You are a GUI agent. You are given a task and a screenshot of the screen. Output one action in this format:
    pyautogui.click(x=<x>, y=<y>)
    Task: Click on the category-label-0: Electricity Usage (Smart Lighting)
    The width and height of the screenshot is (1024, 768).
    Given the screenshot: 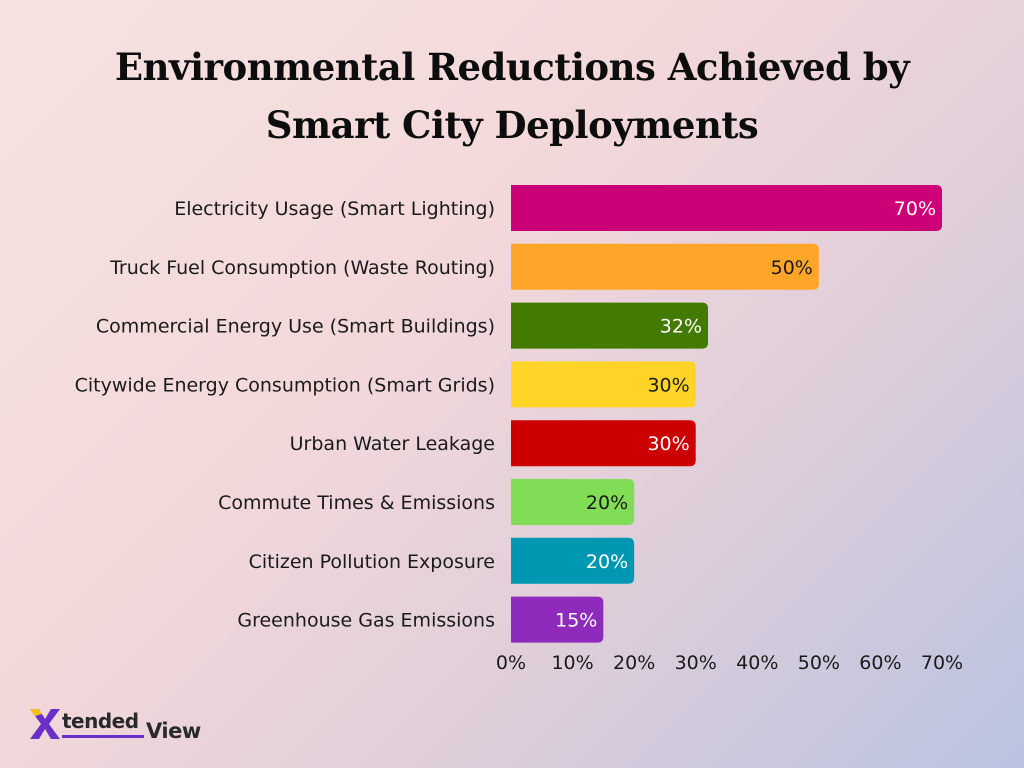 What is the action you would take?
    pyautogui.click(x=334, y=209)
    